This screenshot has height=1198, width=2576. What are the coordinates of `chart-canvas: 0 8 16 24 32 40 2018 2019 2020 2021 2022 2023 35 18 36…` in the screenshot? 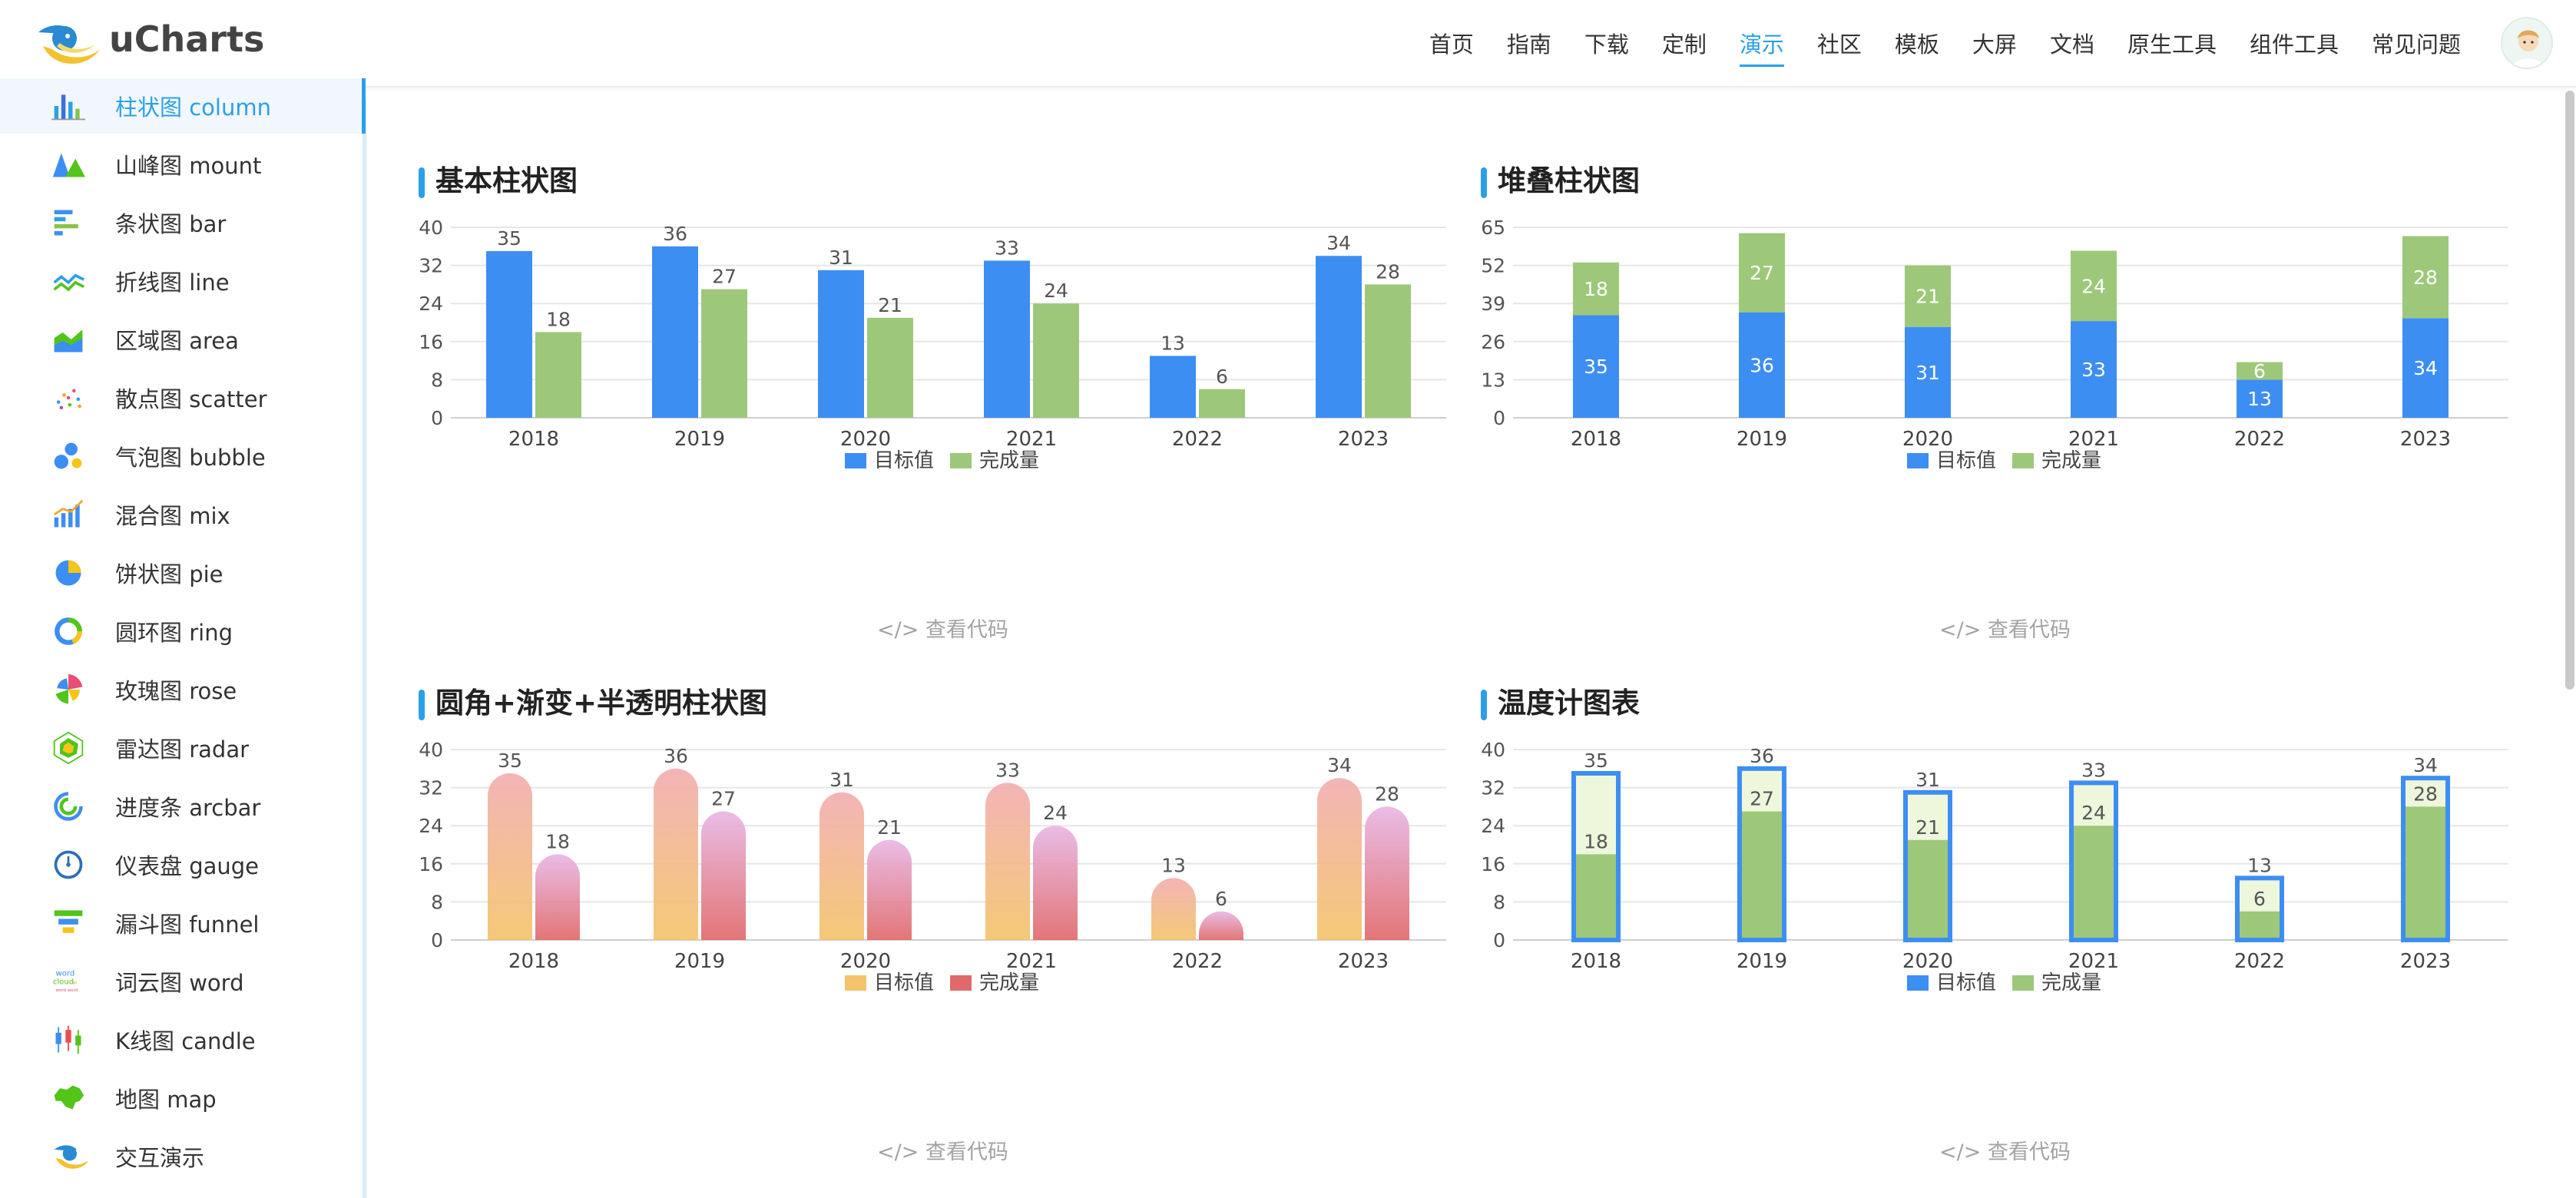 It's located at (1995, 867).